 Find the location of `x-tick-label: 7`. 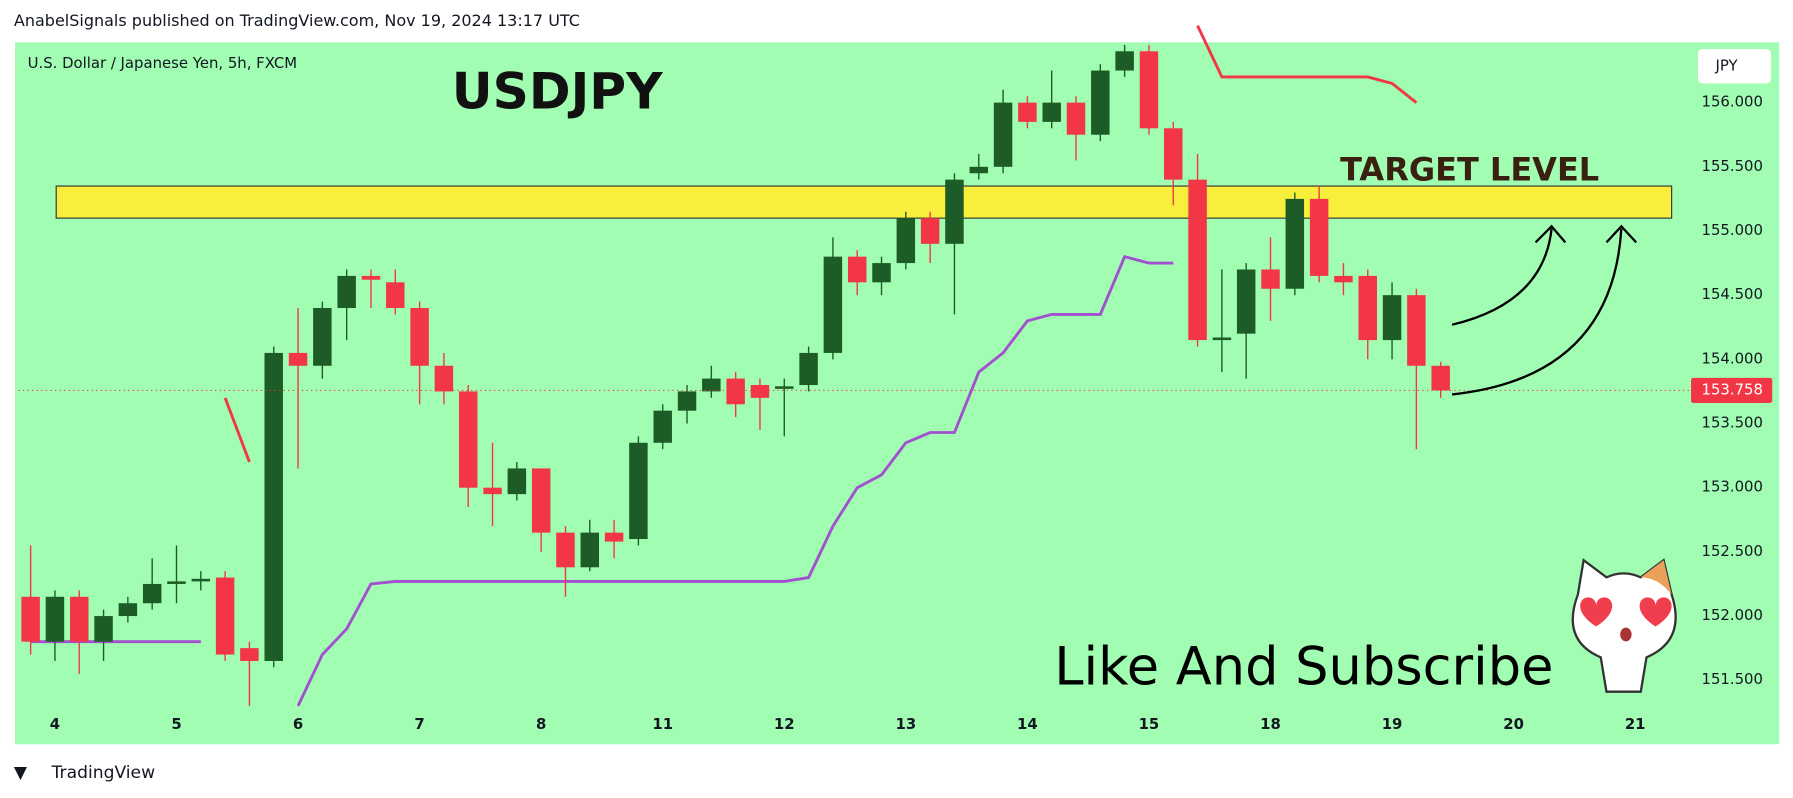

x-tick-label: 7 is located at coordinates (419, 724).